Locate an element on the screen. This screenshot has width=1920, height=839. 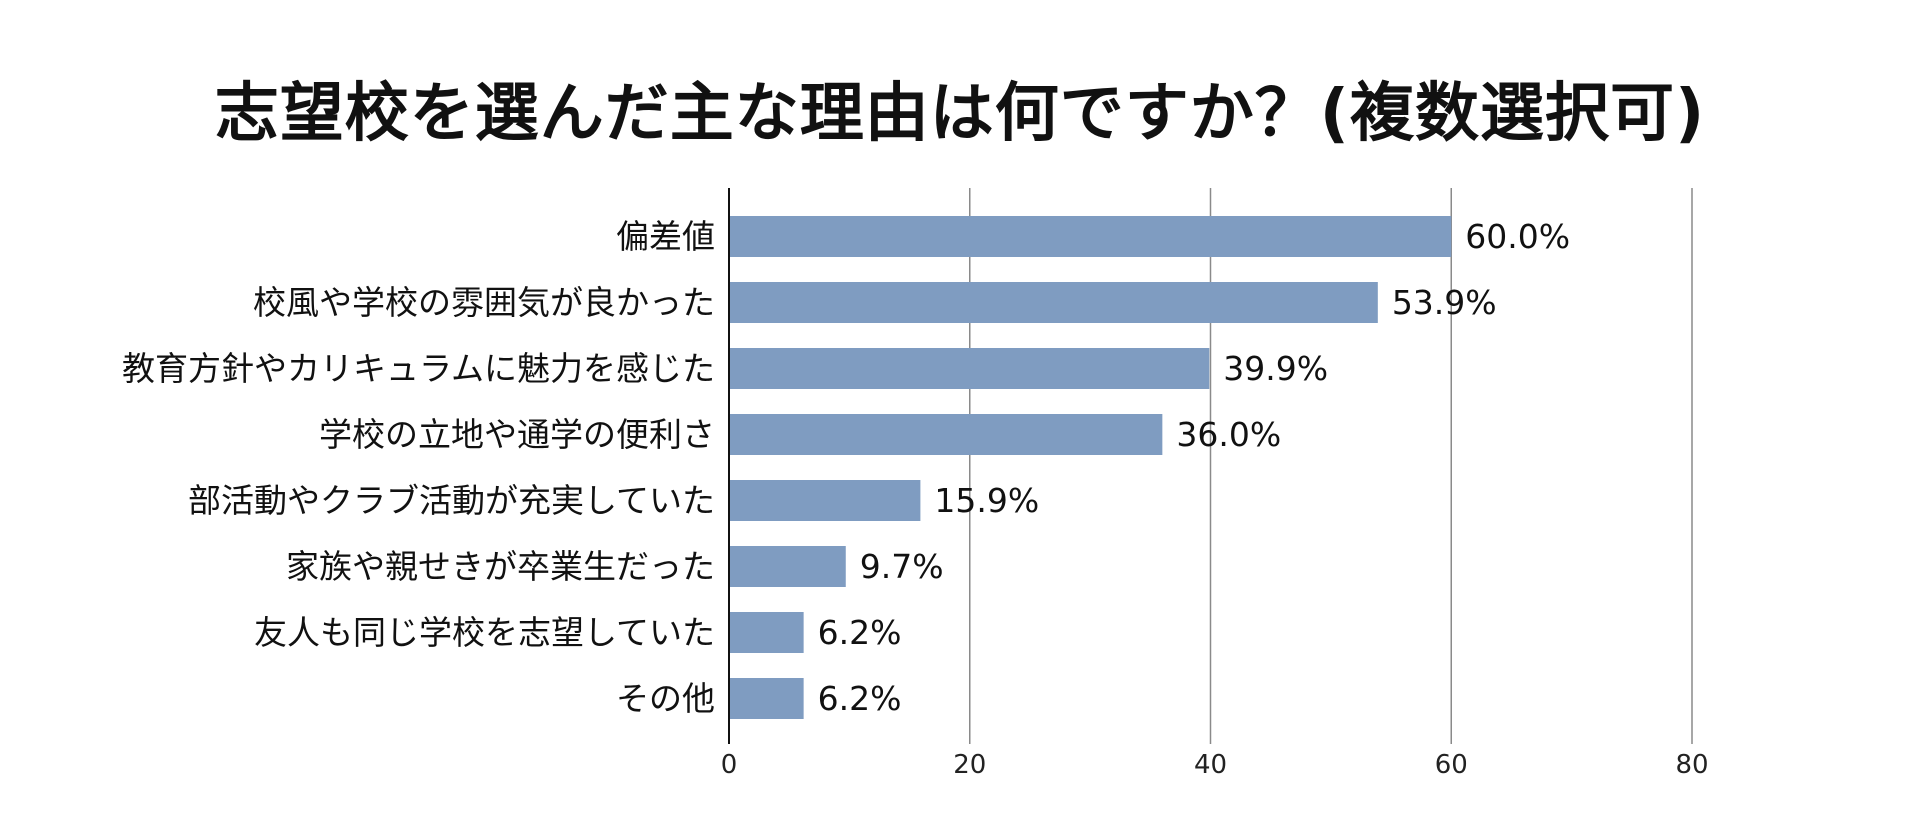
chart-title: 志望校を選んだ主な理由は何ですか？(複数選択可) is located at coordinates (960, 114).